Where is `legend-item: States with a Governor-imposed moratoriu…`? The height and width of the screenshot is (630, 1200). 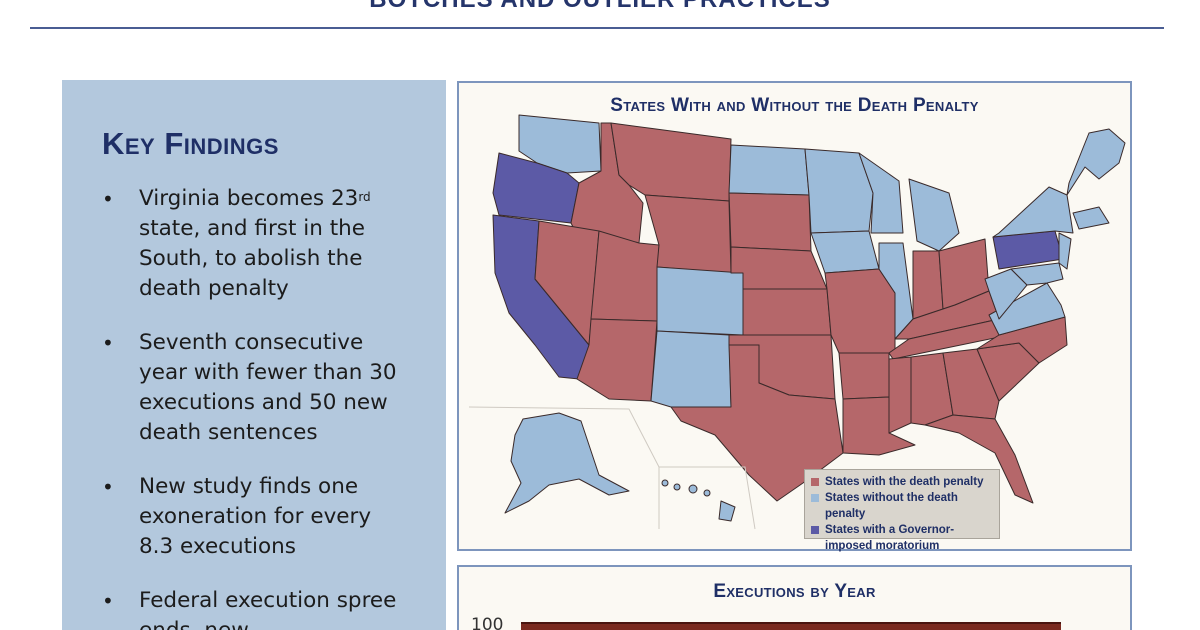 legend-item: States with a Governor-imposed moratoriu… is located at coordinates (902, 538).